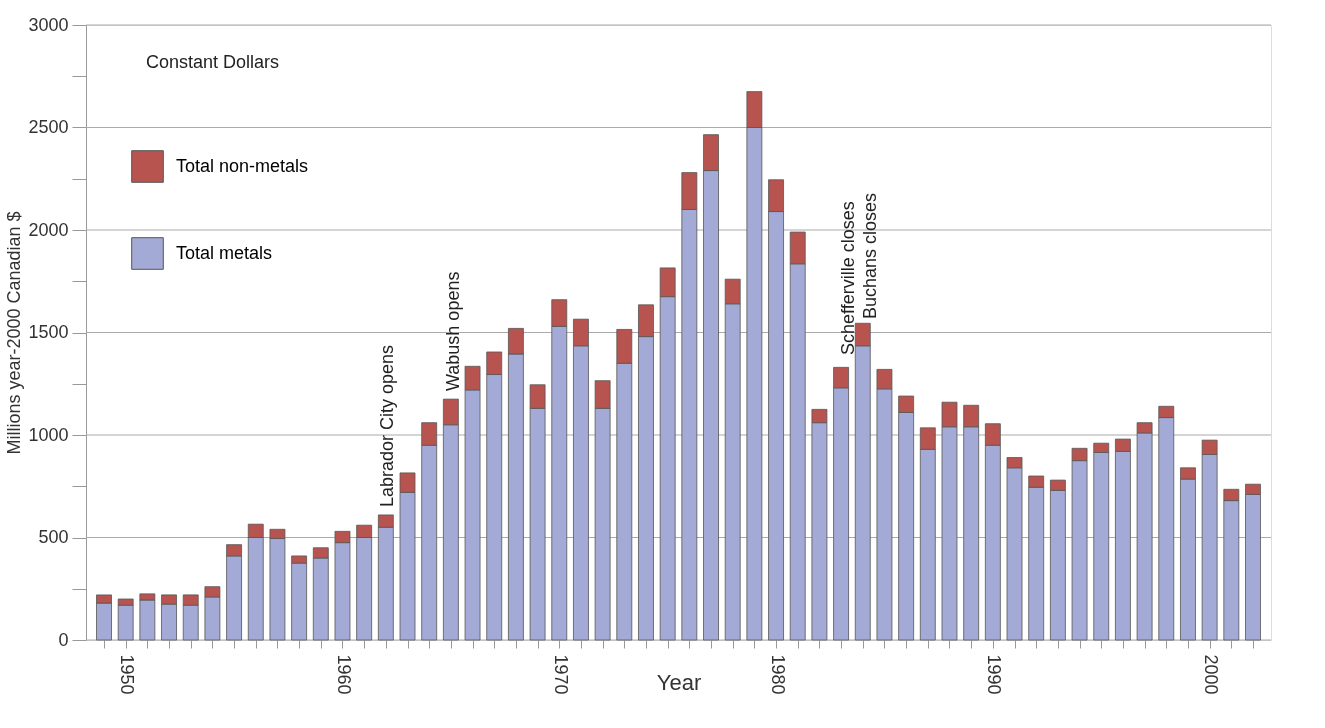 This screenshot has width=1325, height=728. Describe the element at coordinates (213, 62) in the screenshot. I see `annotation: Constant Dollars` at that location.